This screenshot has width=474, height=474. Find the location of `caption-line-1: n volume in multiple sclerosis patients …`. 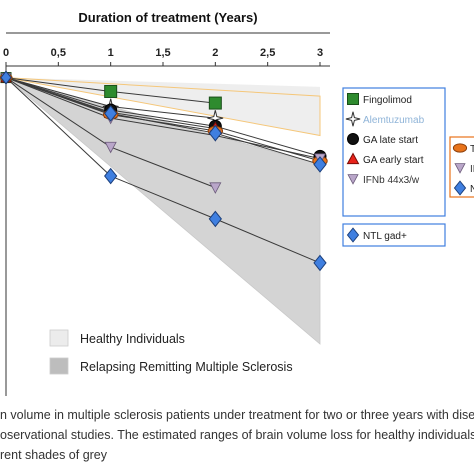

caption-line-1: n volume in multiple sclerosis patients … is located at coordinates (237, 415).